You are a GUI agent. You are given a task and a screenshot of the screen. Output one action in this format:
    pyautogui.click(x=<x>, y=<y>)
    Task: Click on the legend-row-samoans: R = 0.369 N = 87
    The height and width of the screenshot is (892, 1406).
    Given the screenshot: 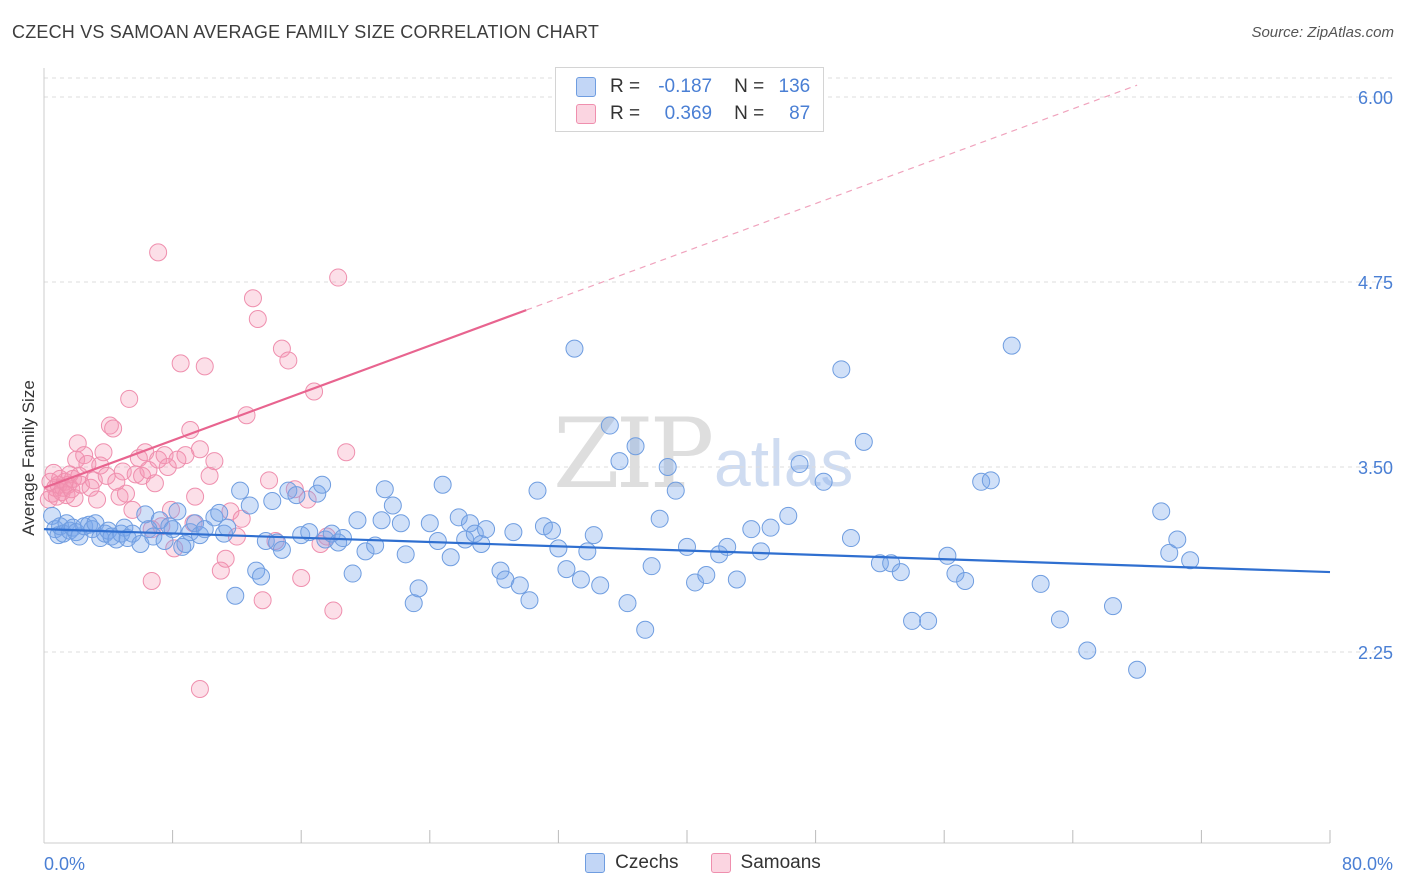 What is the action you would take?
    pyautogui.click(x=693, y=114)
    